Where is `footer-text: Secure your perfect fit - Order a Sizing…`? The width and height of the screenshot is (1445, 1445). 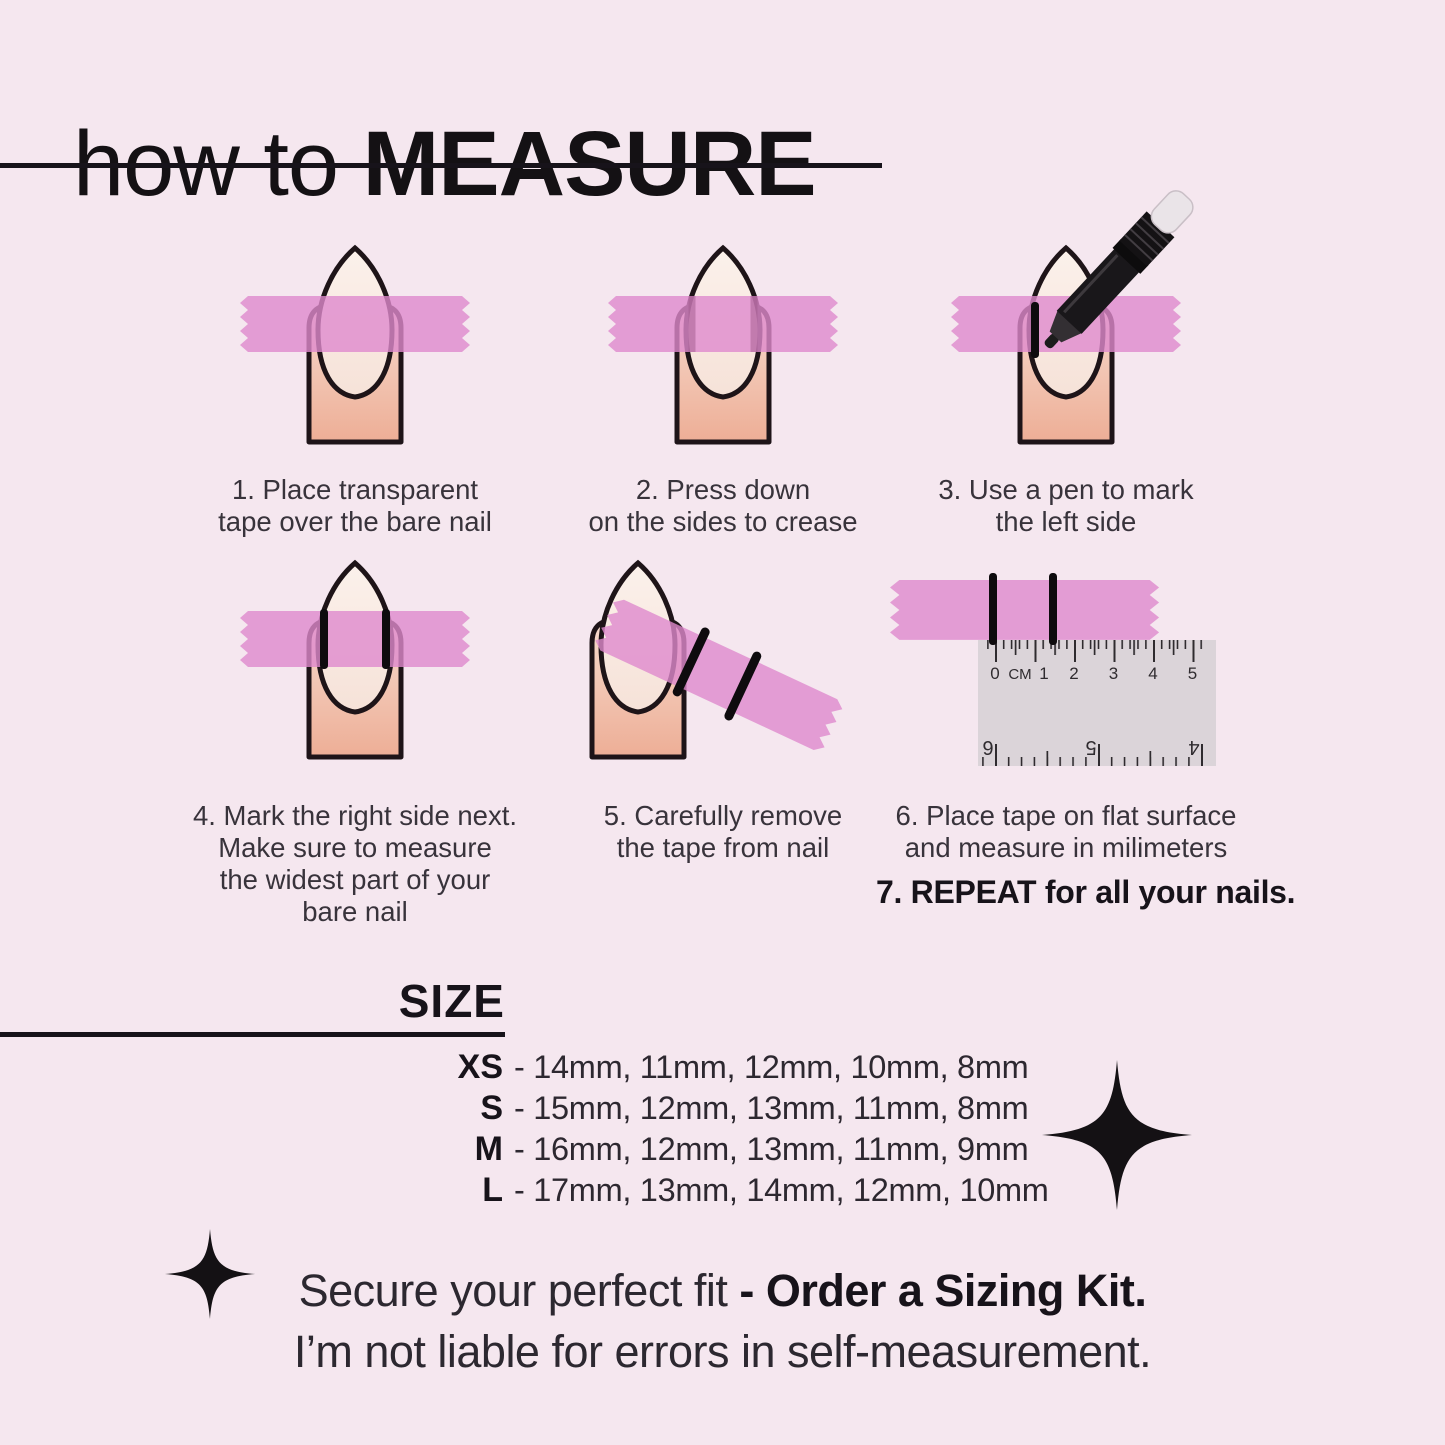 footer-text: Secure your perfect fit - Order a Sizing… is located at coordinates (722, 1321).